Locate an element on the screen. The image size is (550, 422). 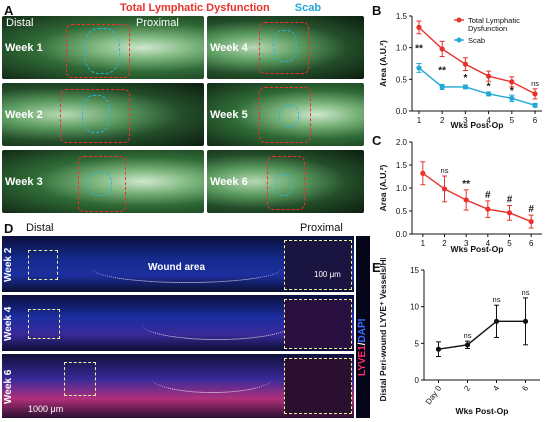
week-label: Week 6 is located at coordinates (229, 182).